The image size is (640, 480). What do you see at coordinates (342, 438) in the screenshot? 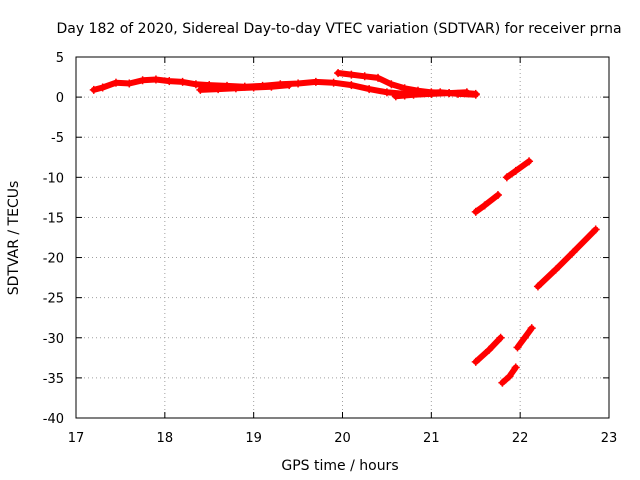
I see `x-tick-label: 20` at bounding box center [342, 438].